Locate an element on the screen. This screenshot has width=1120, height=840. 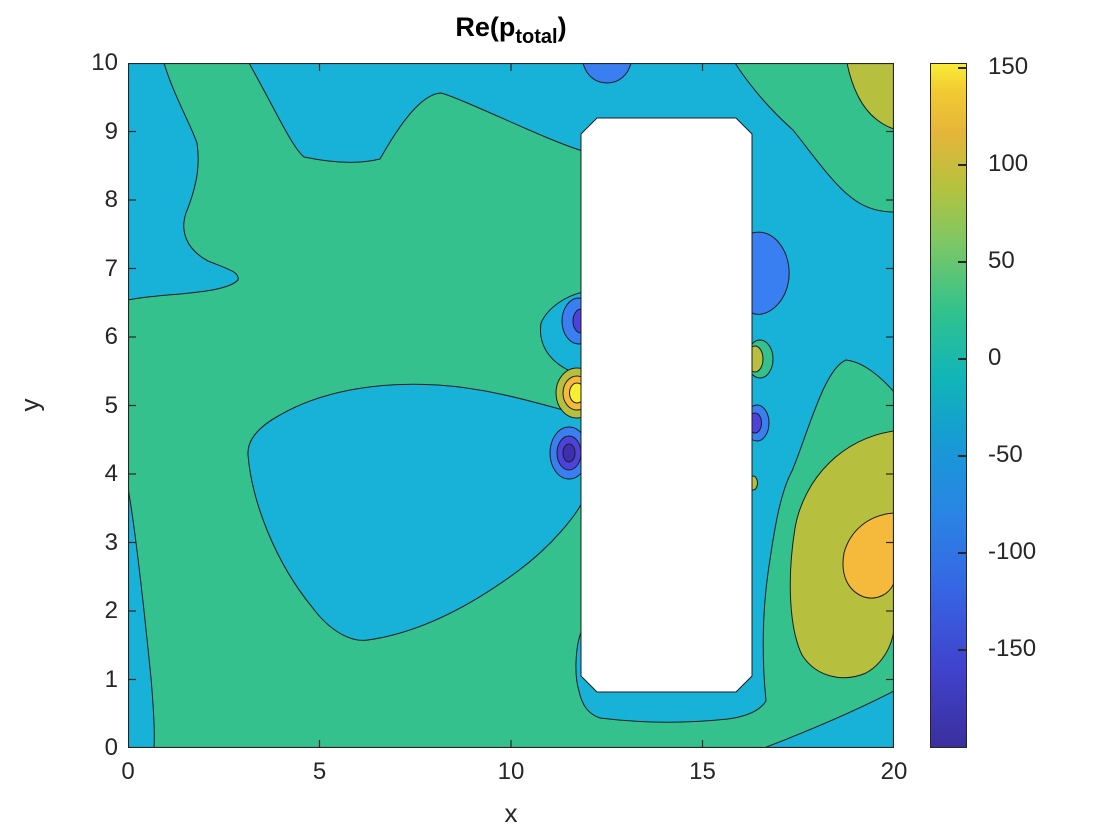
contour-deepindigo-west-lower-core is located at coordinates (569, 453).